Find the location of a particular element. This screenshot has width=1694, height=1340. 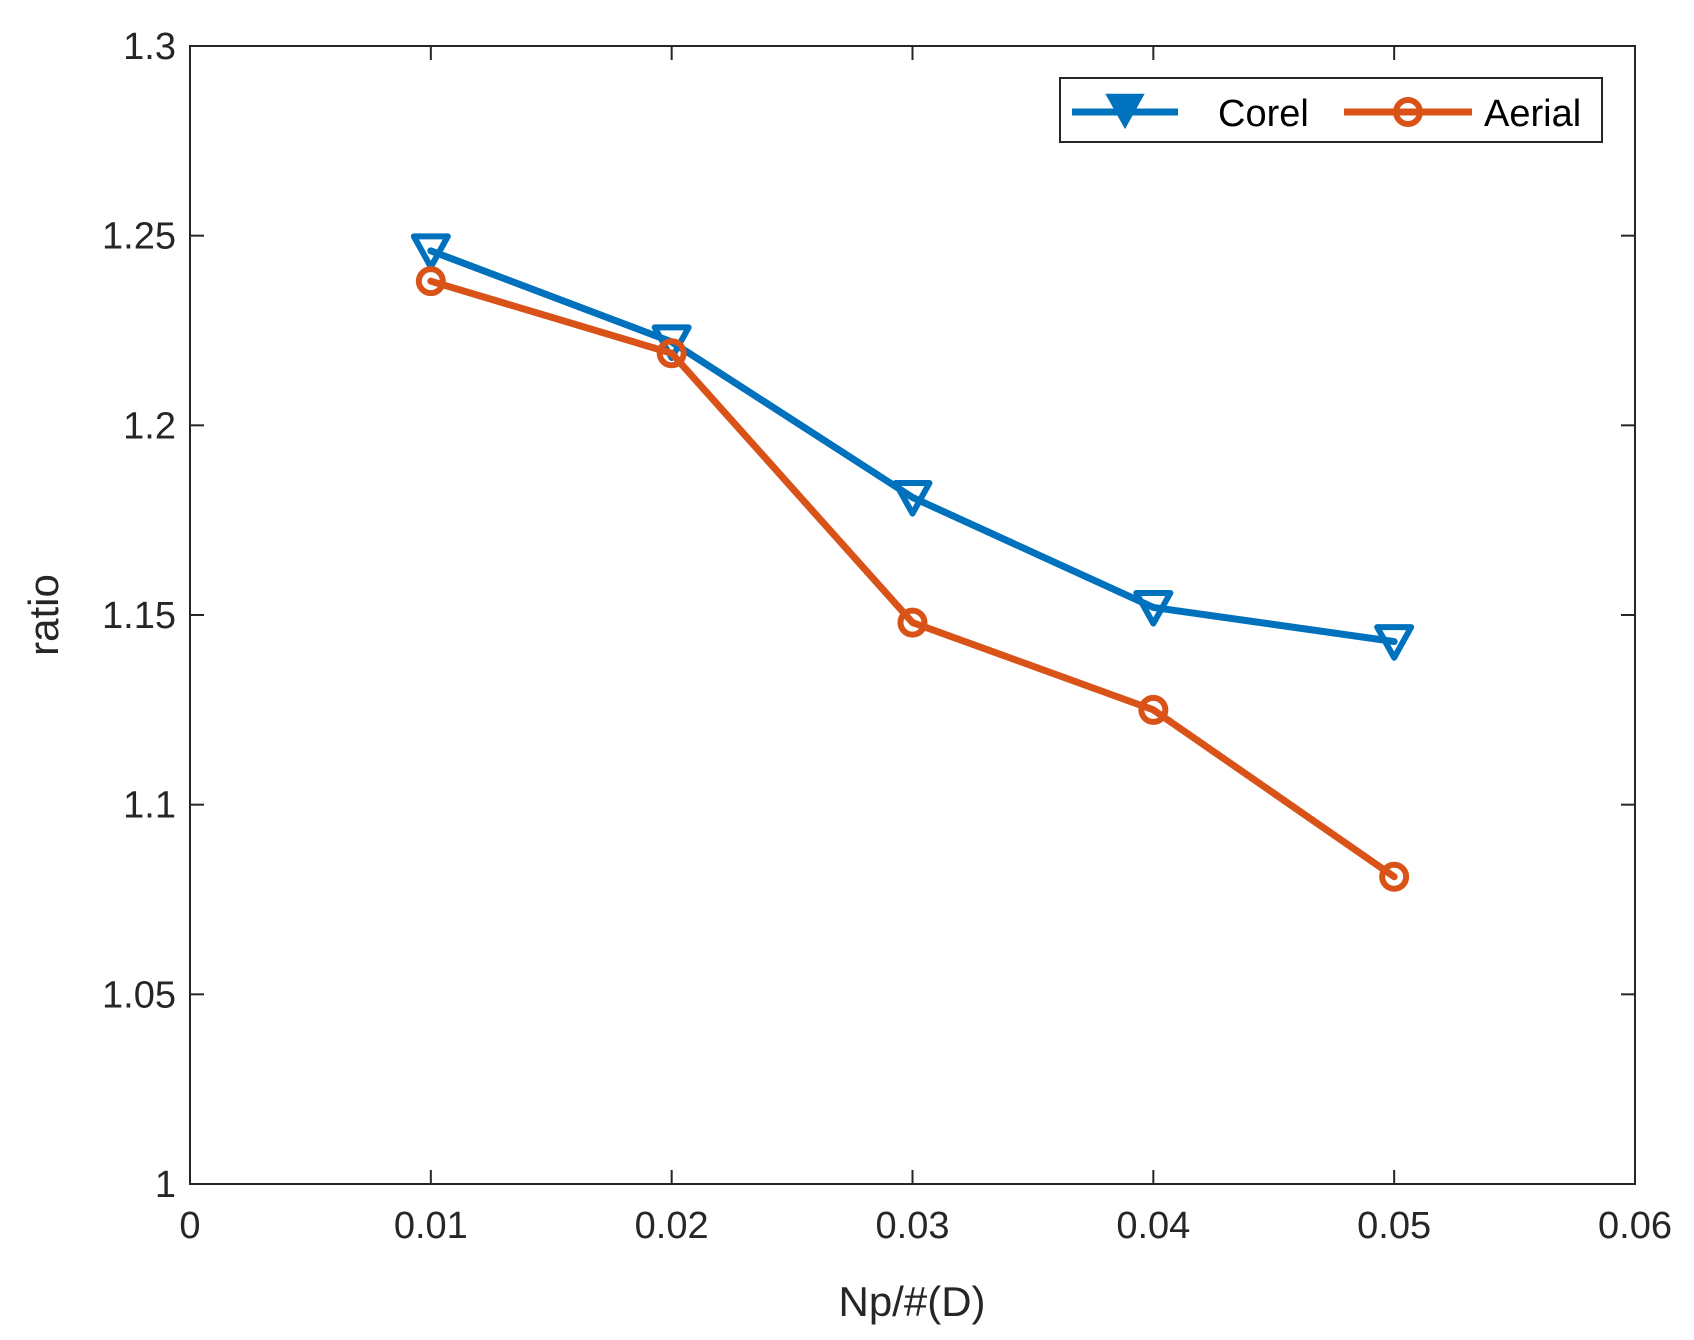

x-tick-label: 0.02 is located at coordinates (672, 1226).